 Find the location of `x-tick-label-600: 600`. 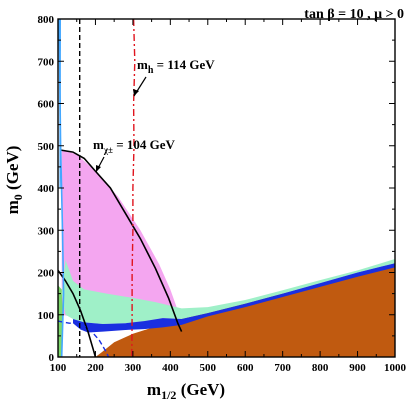

x-tick-label-600: 600 is located at coordinates (245, 368).